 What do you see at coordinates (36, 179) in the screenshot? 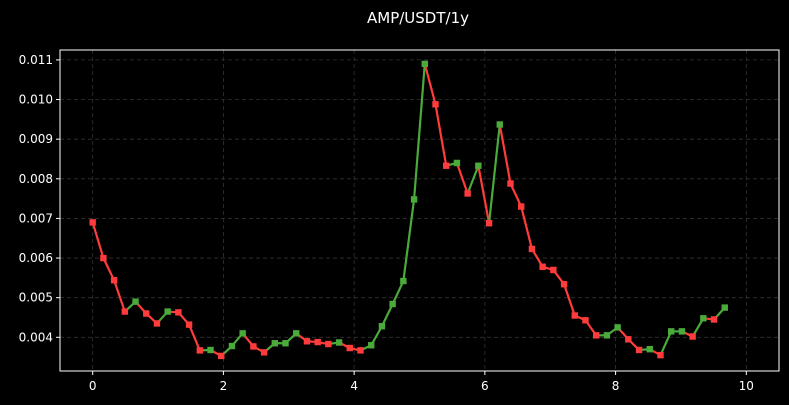
I see `y-tick-label: 0.008` at bounding box center [36, 179].